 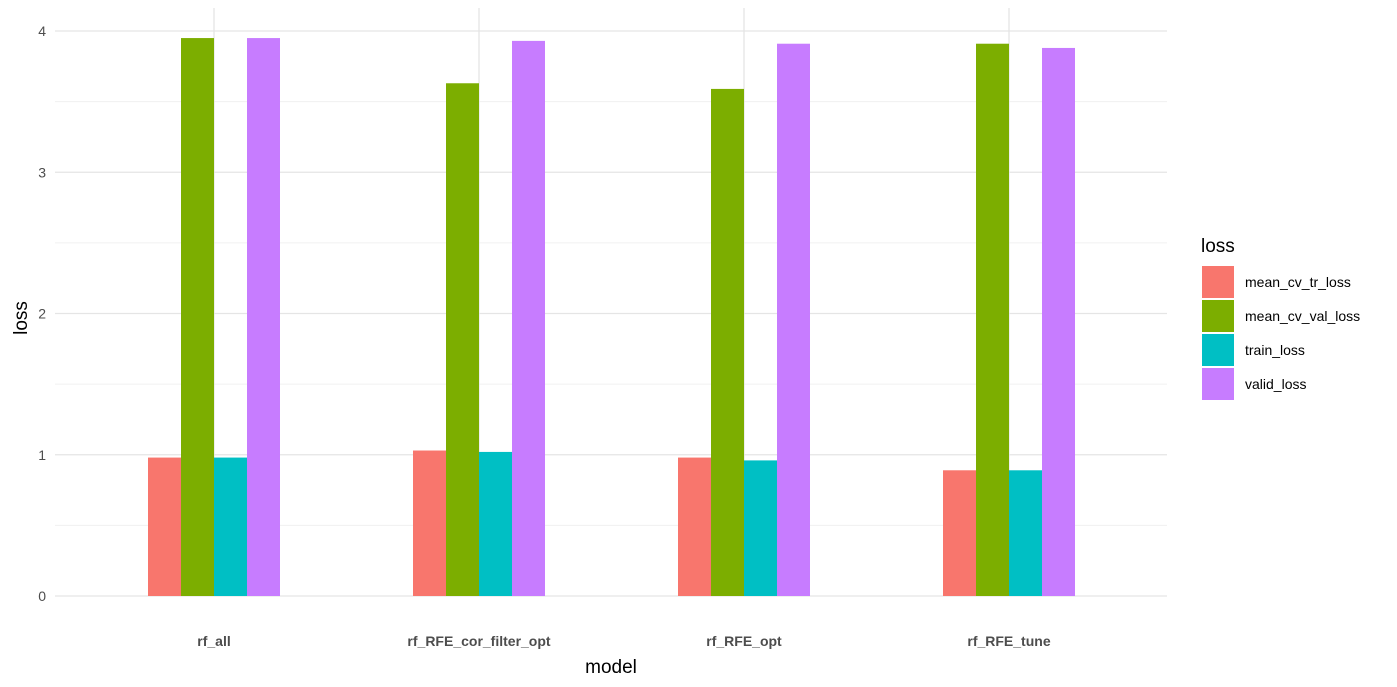 I want to click on legend-label: mean_cv_tr_loss, so click(x=1298, y=282).